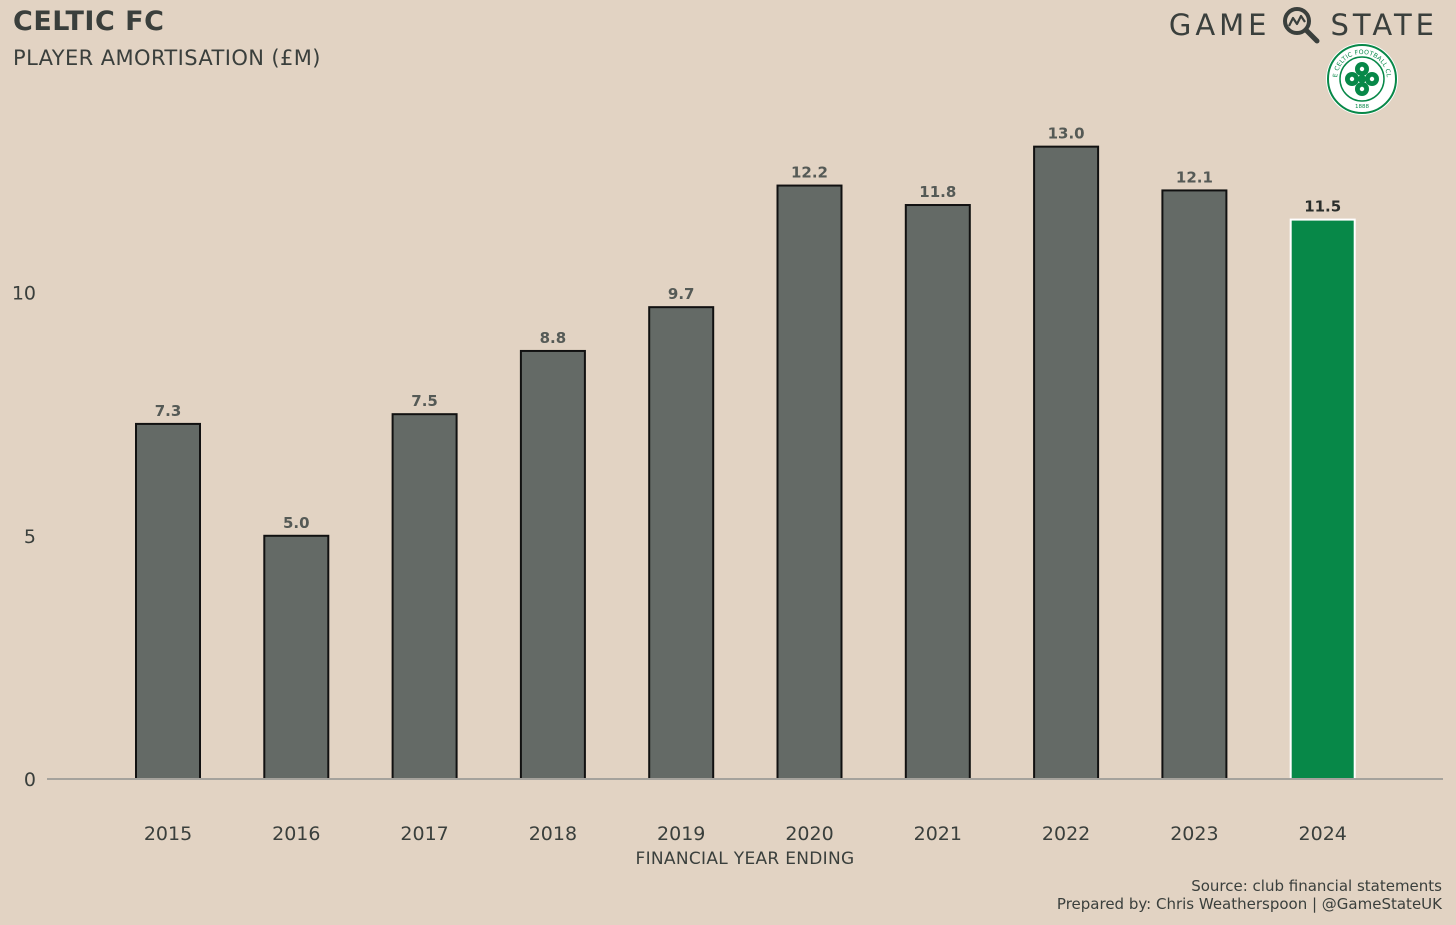 Image resolution: width=1456 pixels, height=925 pixels. What do you see at coordinates (681, 543) in the screenshot?
I see `bar-2019` at bounding box center [681, 543].